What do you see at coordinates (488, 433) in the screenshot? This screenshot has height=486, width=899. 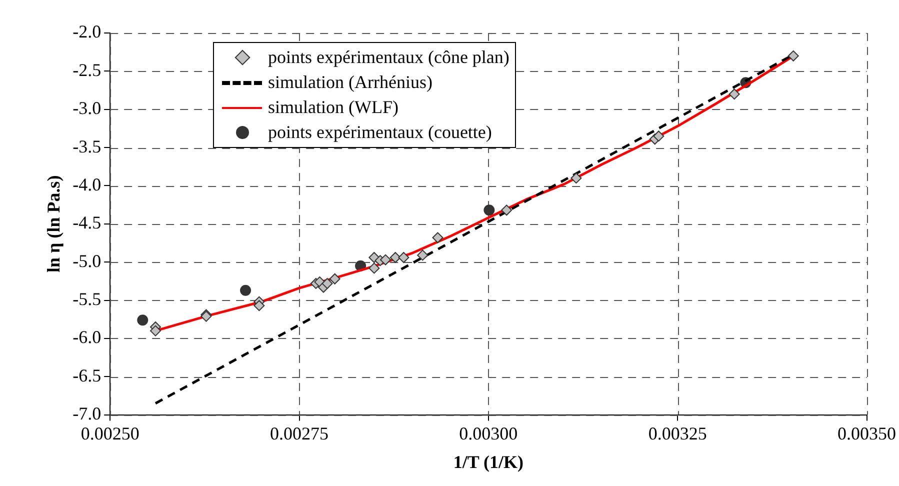 I see `x-tick-label: 0.00300` at bounding box center [488, 433].